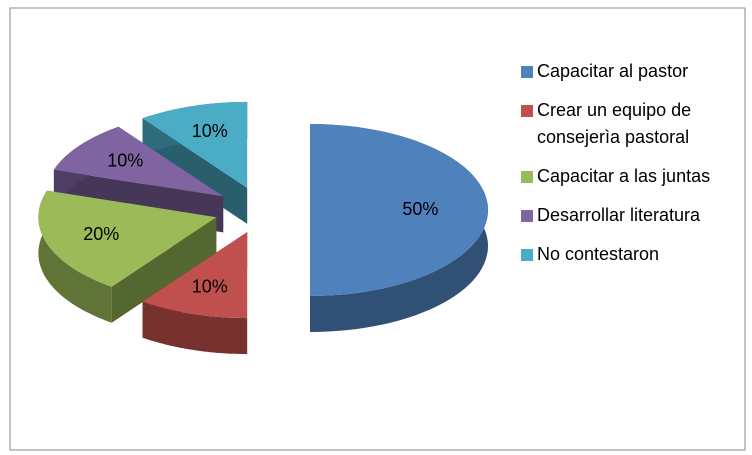  I want to click on legend-label: Desarrollar literatura, so click(619, 215).